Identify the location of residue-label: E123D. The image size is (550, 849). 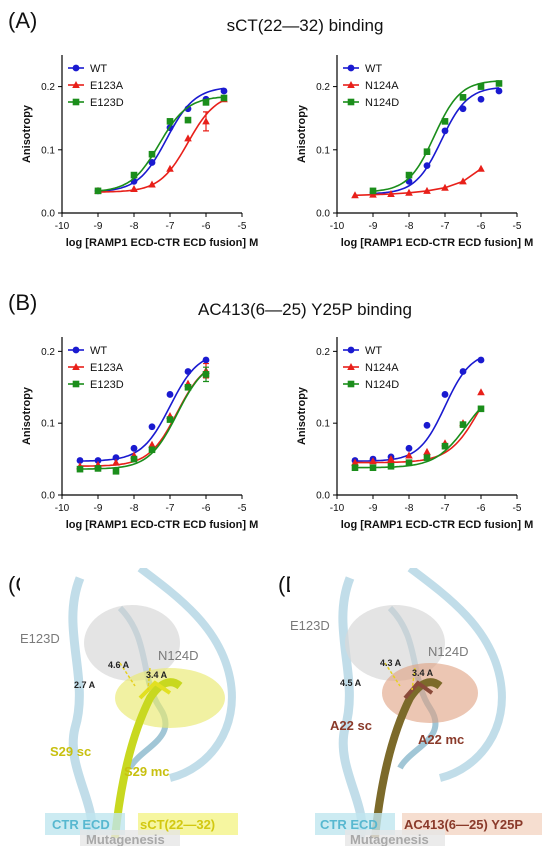
(40, 638).